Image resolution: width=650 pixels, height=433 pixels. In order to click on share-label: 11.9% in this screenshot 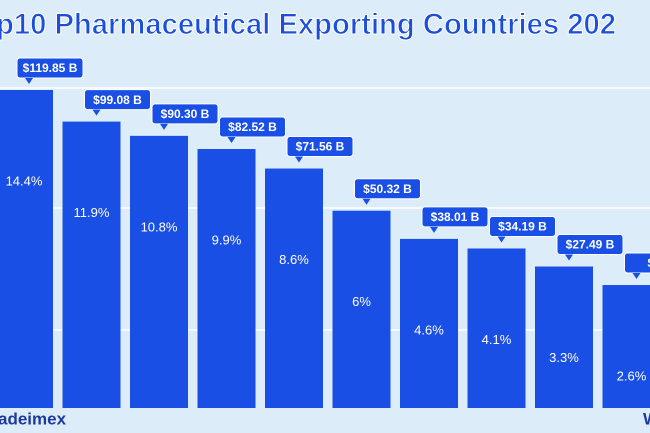, I will do `click(92, 212)`.